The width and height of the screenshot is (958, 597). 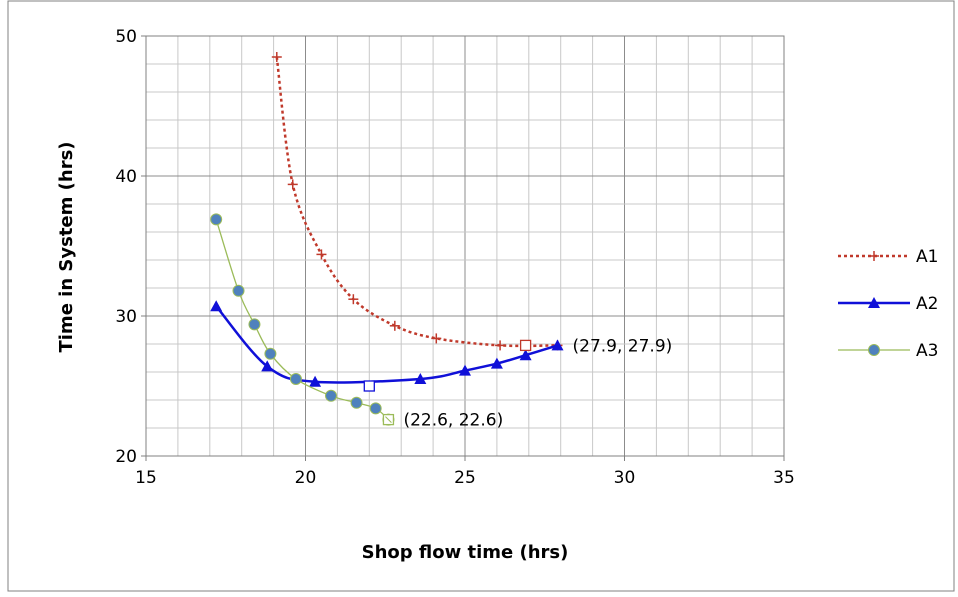 What do you see at coordinates (927, 304) in the screenshot?
I see `legend-label: A2` at bounding box center [927, 304].